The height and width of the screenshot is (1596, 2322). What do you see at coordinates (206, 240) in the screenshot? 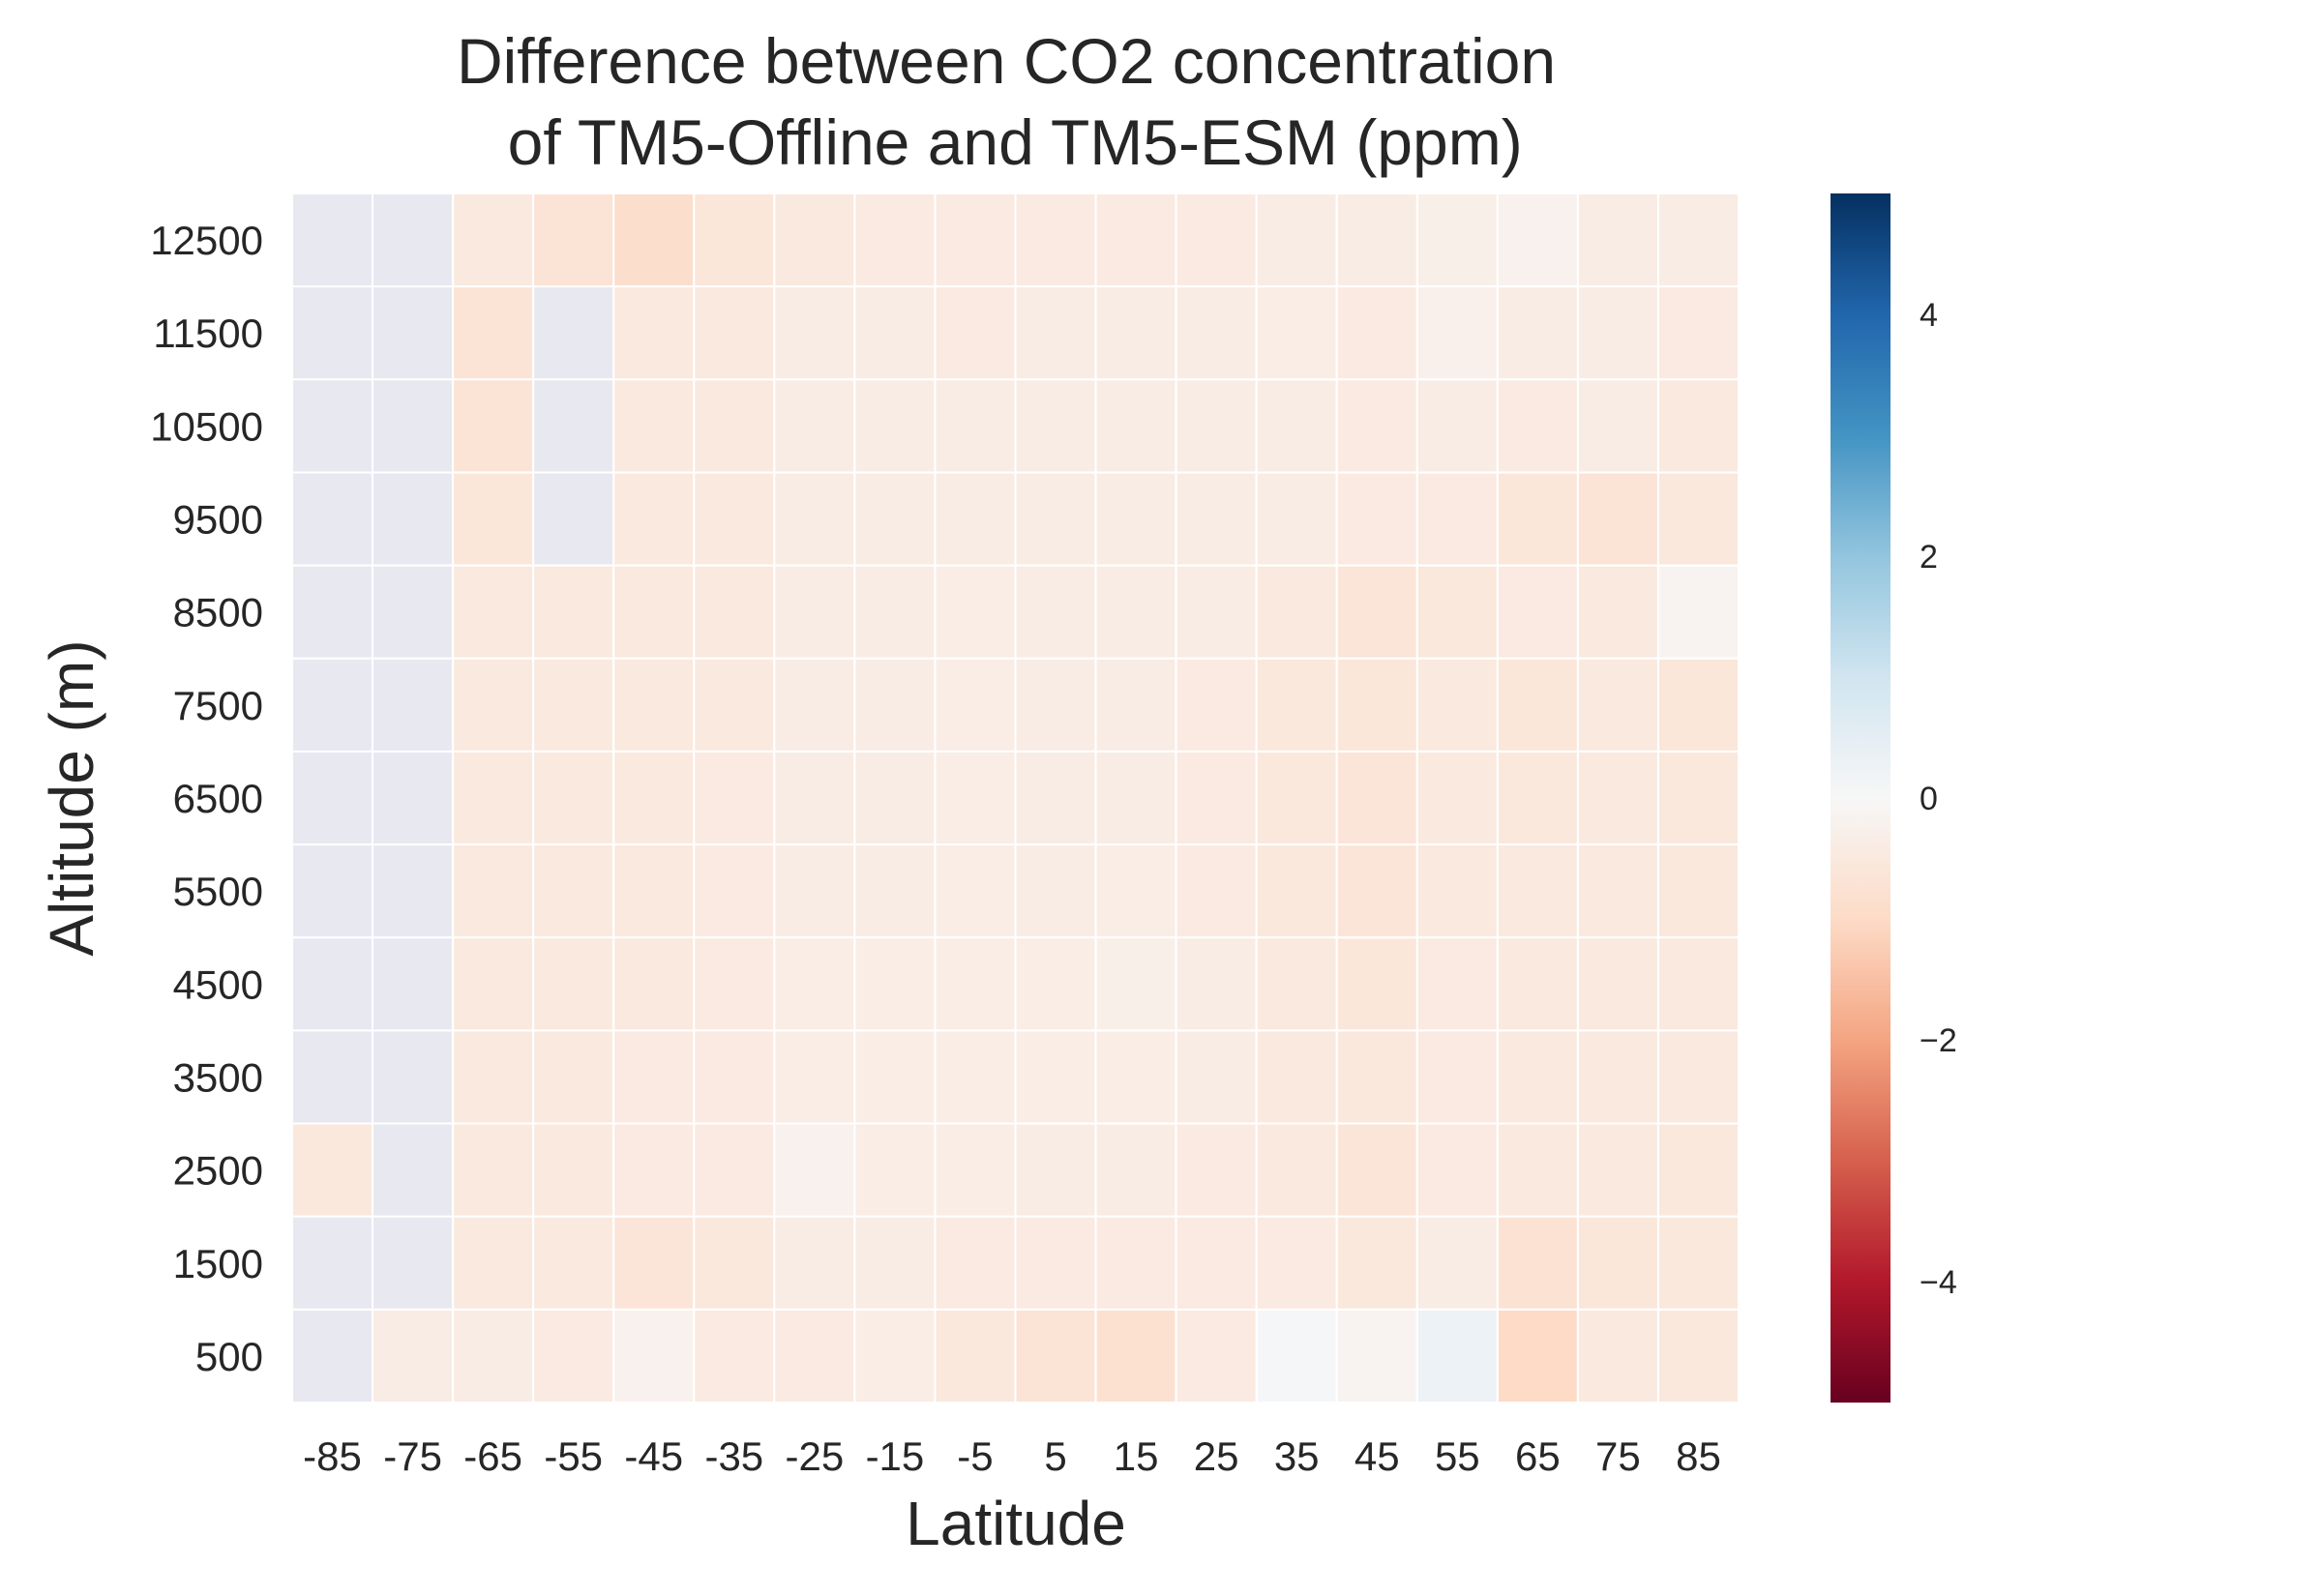
I see `y-tick-label: 12500` at bounding box center [206, 240].